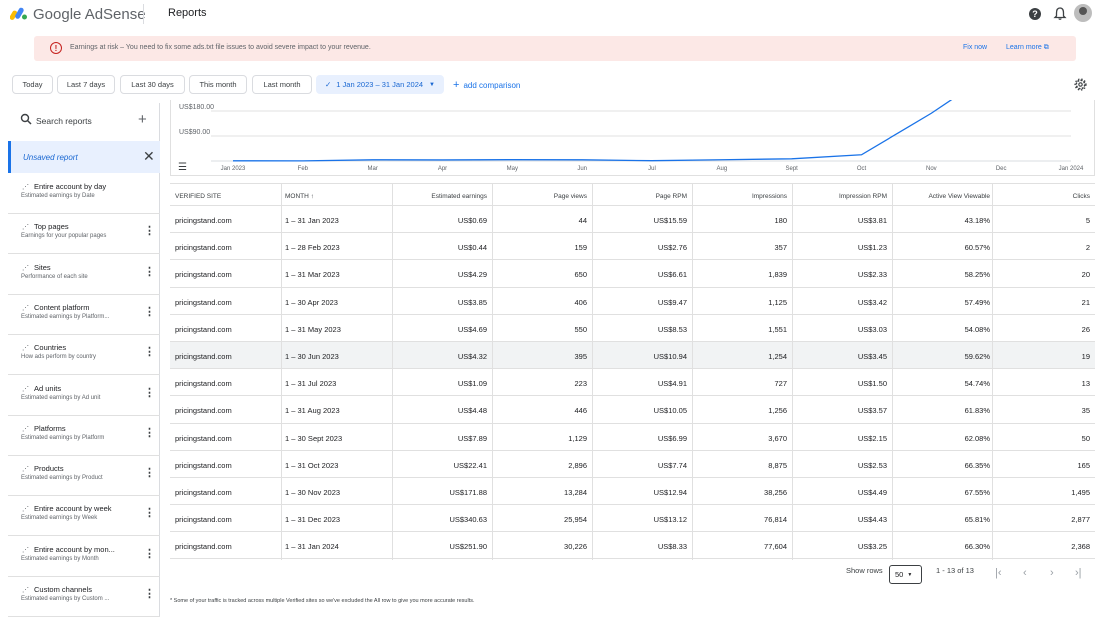  I want to click on col-page-views: Page views, so click(570, 196).